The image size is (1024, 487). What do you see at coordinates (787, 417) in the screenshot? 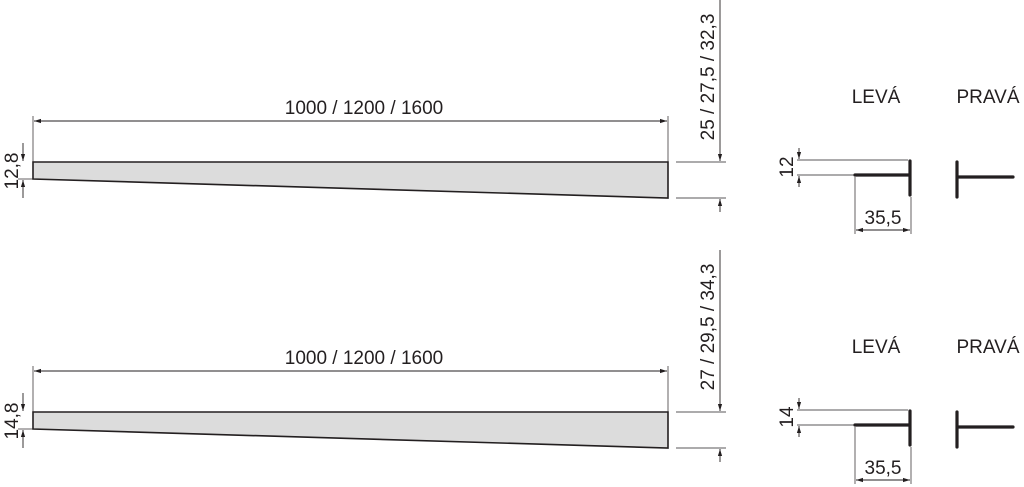
I see `profile-height-label: 14` at bounding box center [787, 417].